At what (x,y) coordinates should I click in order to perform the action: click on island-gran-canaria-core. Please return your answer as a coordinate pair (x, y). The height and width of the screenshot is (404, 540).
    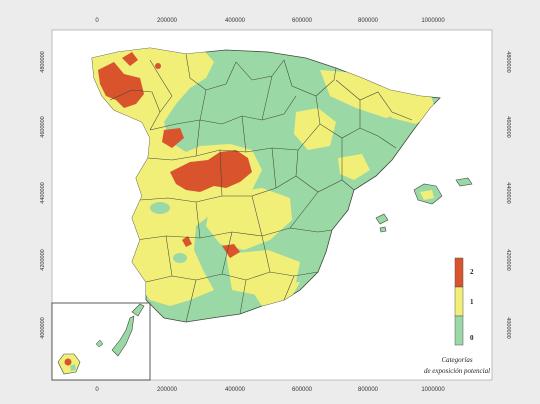
    Looking at the image, I should click on (73, 367).